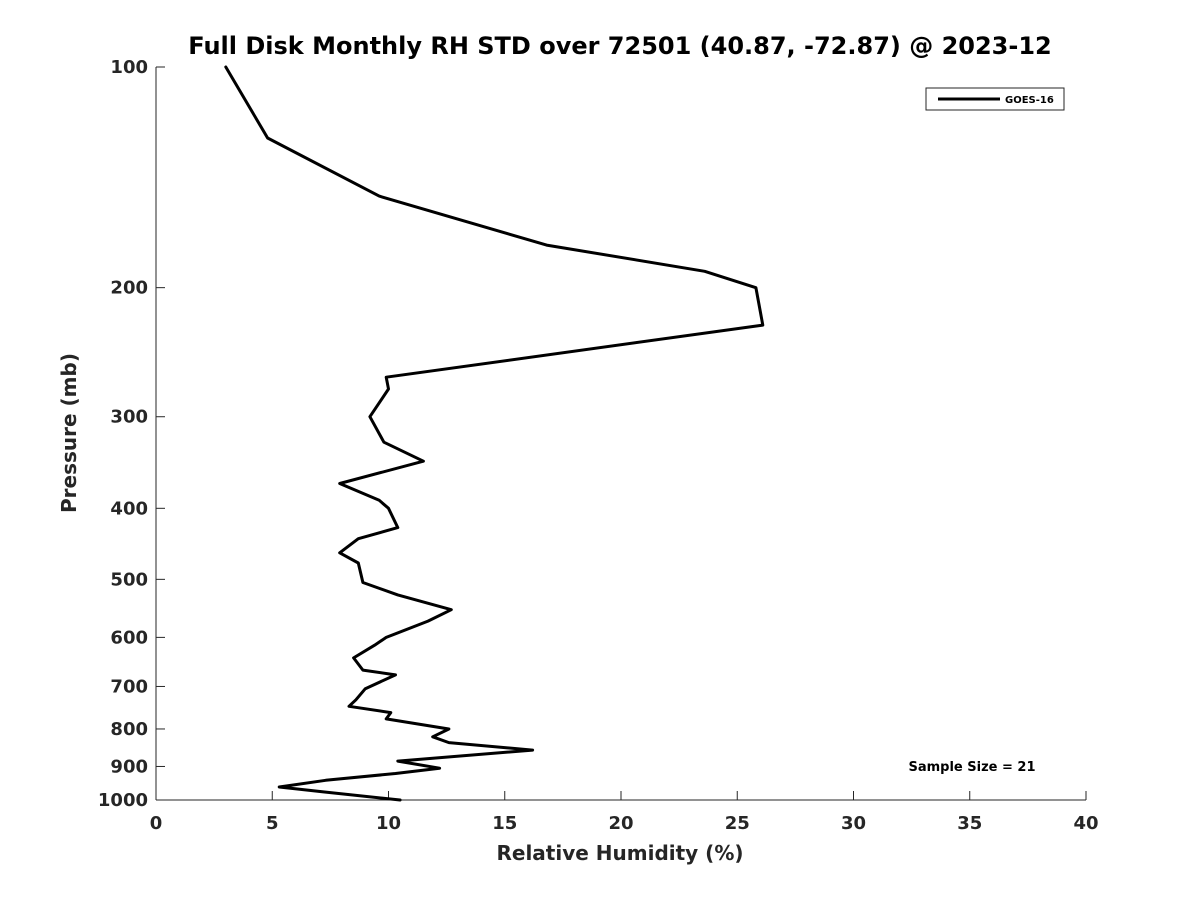 The width and height of the screenshot is (1200, 900). I want to click on x-tick-label: 15, so click(504, 823).